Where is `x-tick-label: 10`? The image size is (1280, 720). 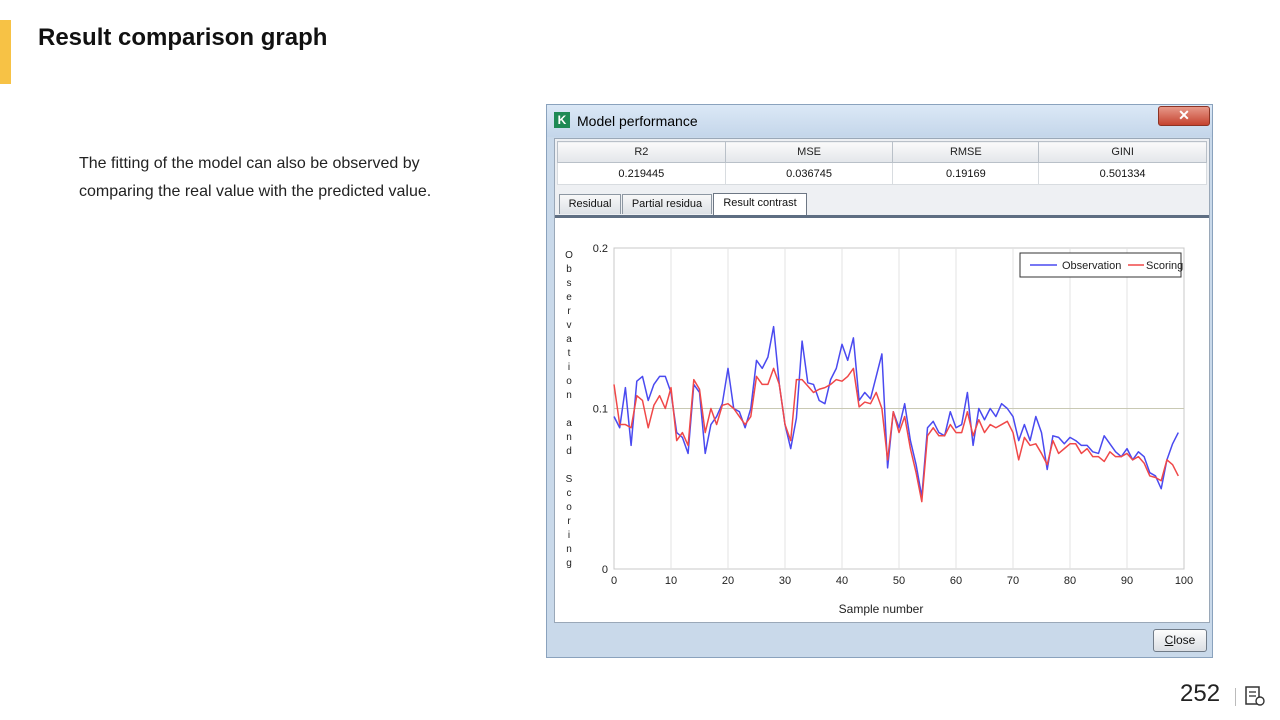 x-tick-label: 10 is located at coordinates (671, 581).